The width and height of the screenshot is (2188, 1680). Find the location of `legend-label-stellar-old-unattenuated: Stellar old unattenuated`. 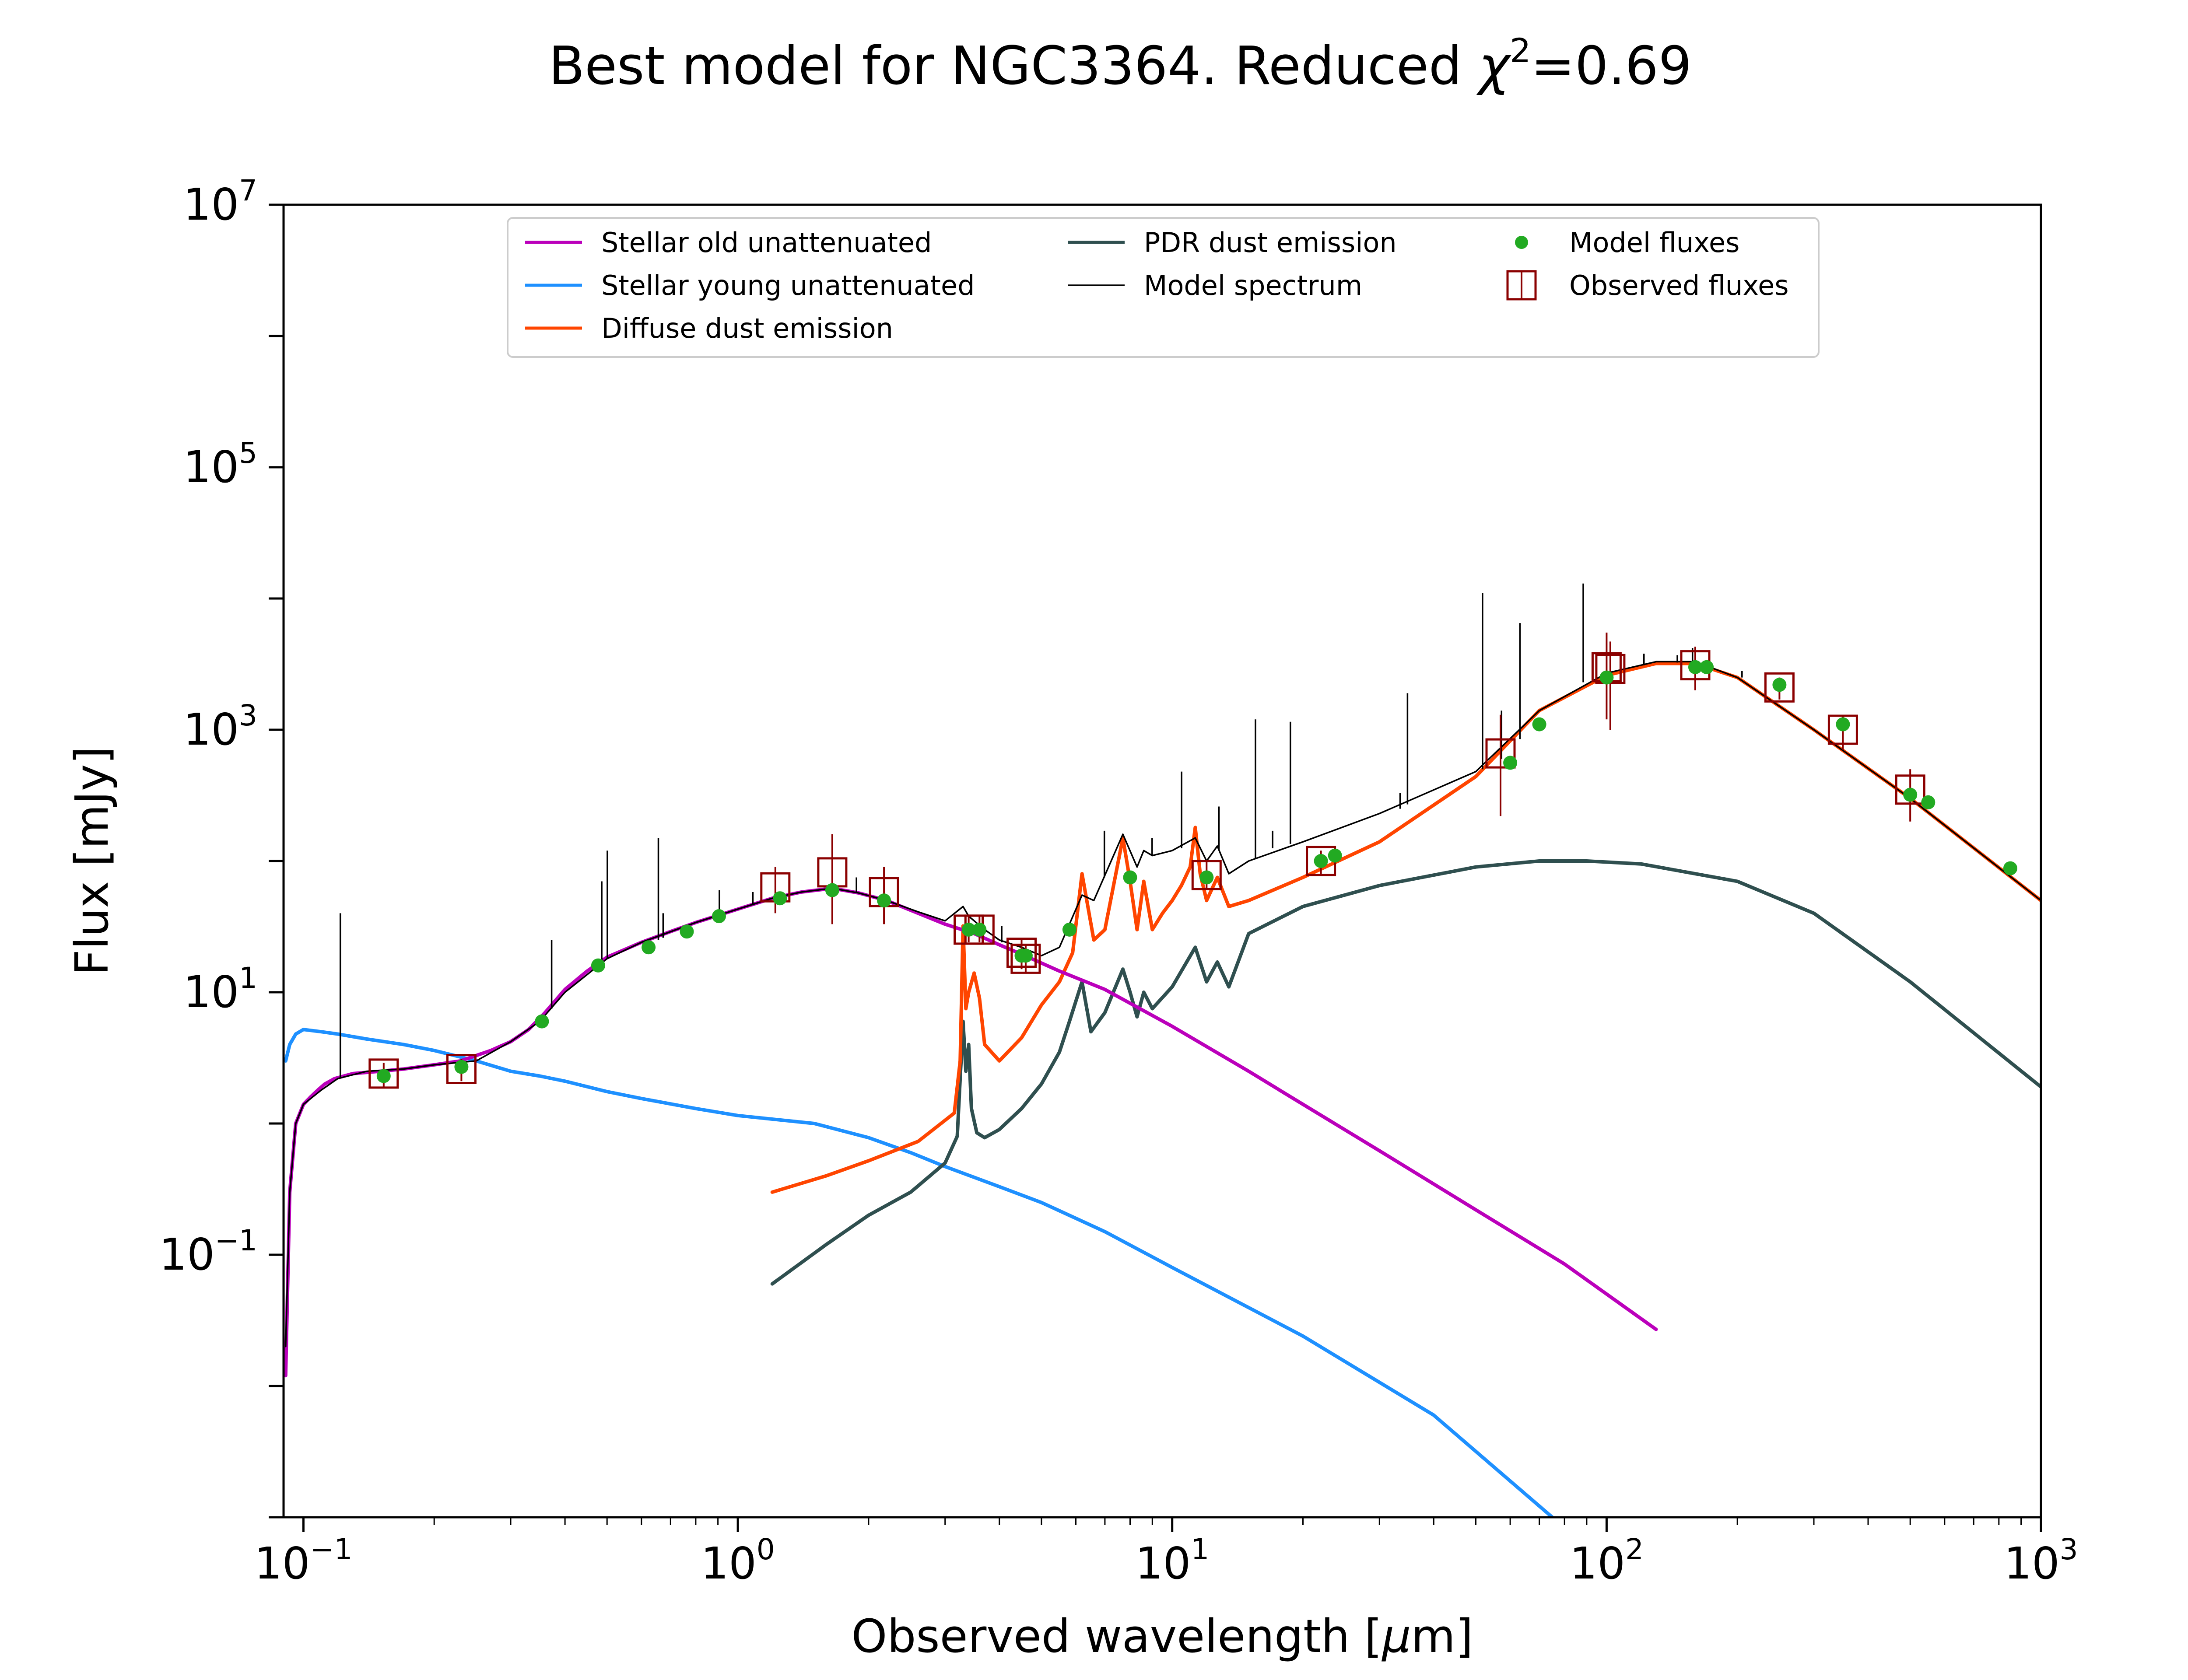

legend-label-stellar-old-unattenuated: Stellar old unattenuated is located at coordinates (766, 243).